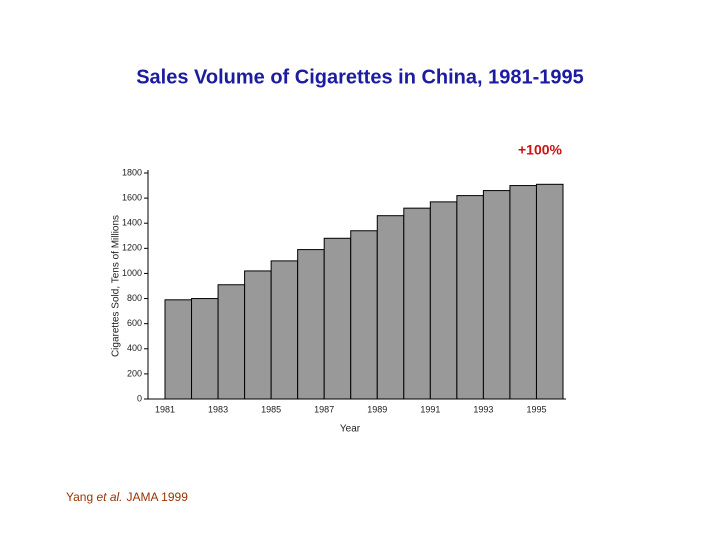 This screenshot has height=540, width=720. I want to click on y-tick-label: 1000, so click(132, 273).